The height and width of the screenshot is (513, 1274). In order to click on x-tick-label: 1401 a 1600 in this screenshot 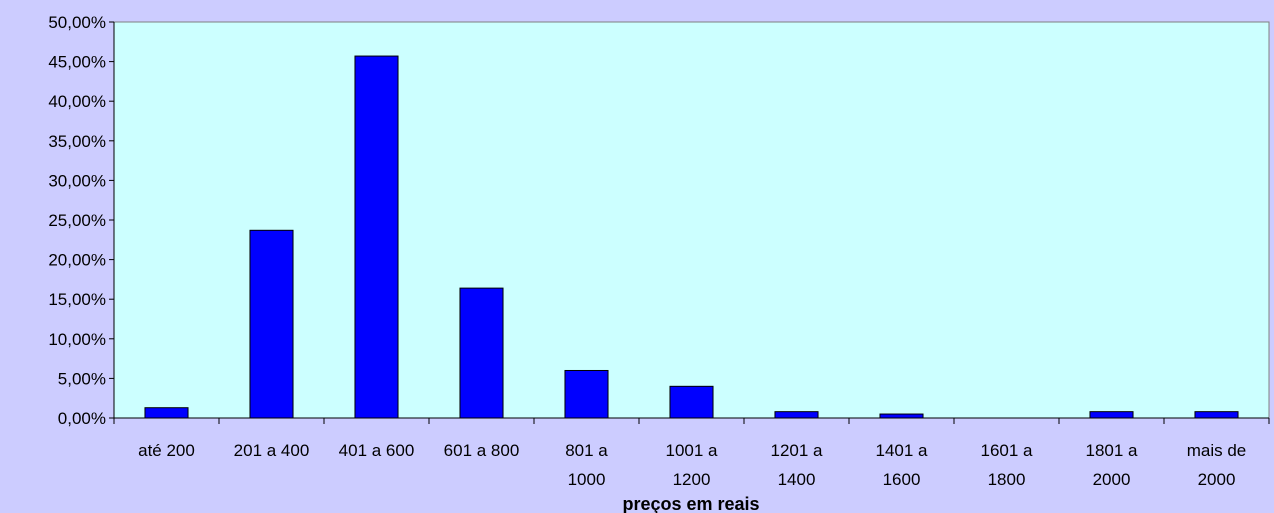, I will do `click(902, 465)`.